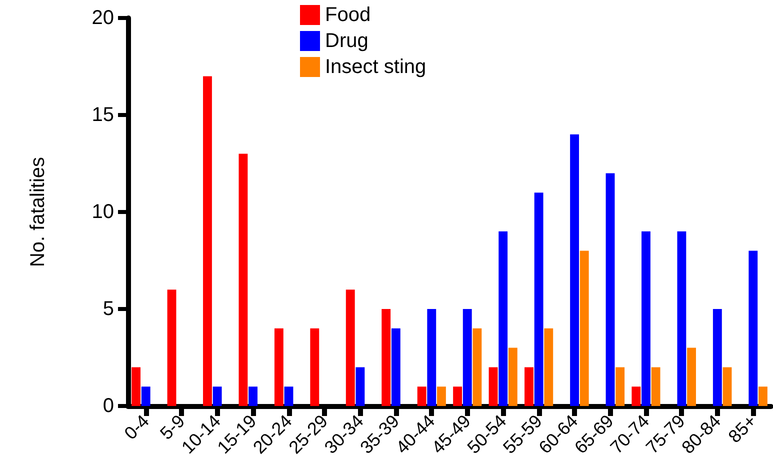 This screenshot has height=475, width=773. I want to click on legend-label: Food, so click(348, 15).